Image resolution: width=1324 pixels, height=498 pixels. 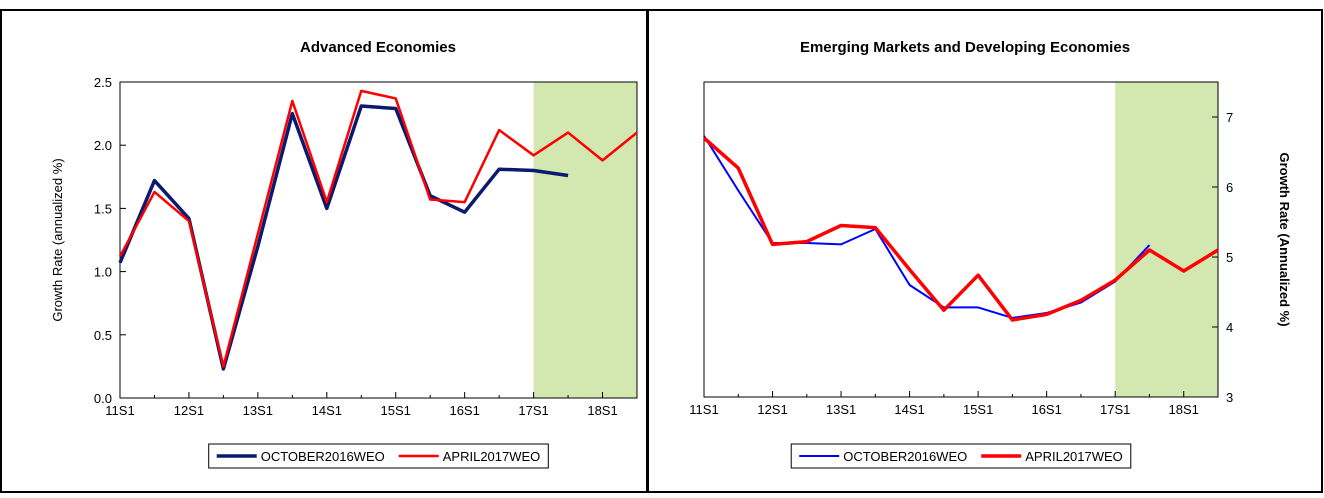 What do you see at coordinates (1229, 397) in the screenshot?
I see `y-tick-label: 3` at bounding box center [1229, 397].